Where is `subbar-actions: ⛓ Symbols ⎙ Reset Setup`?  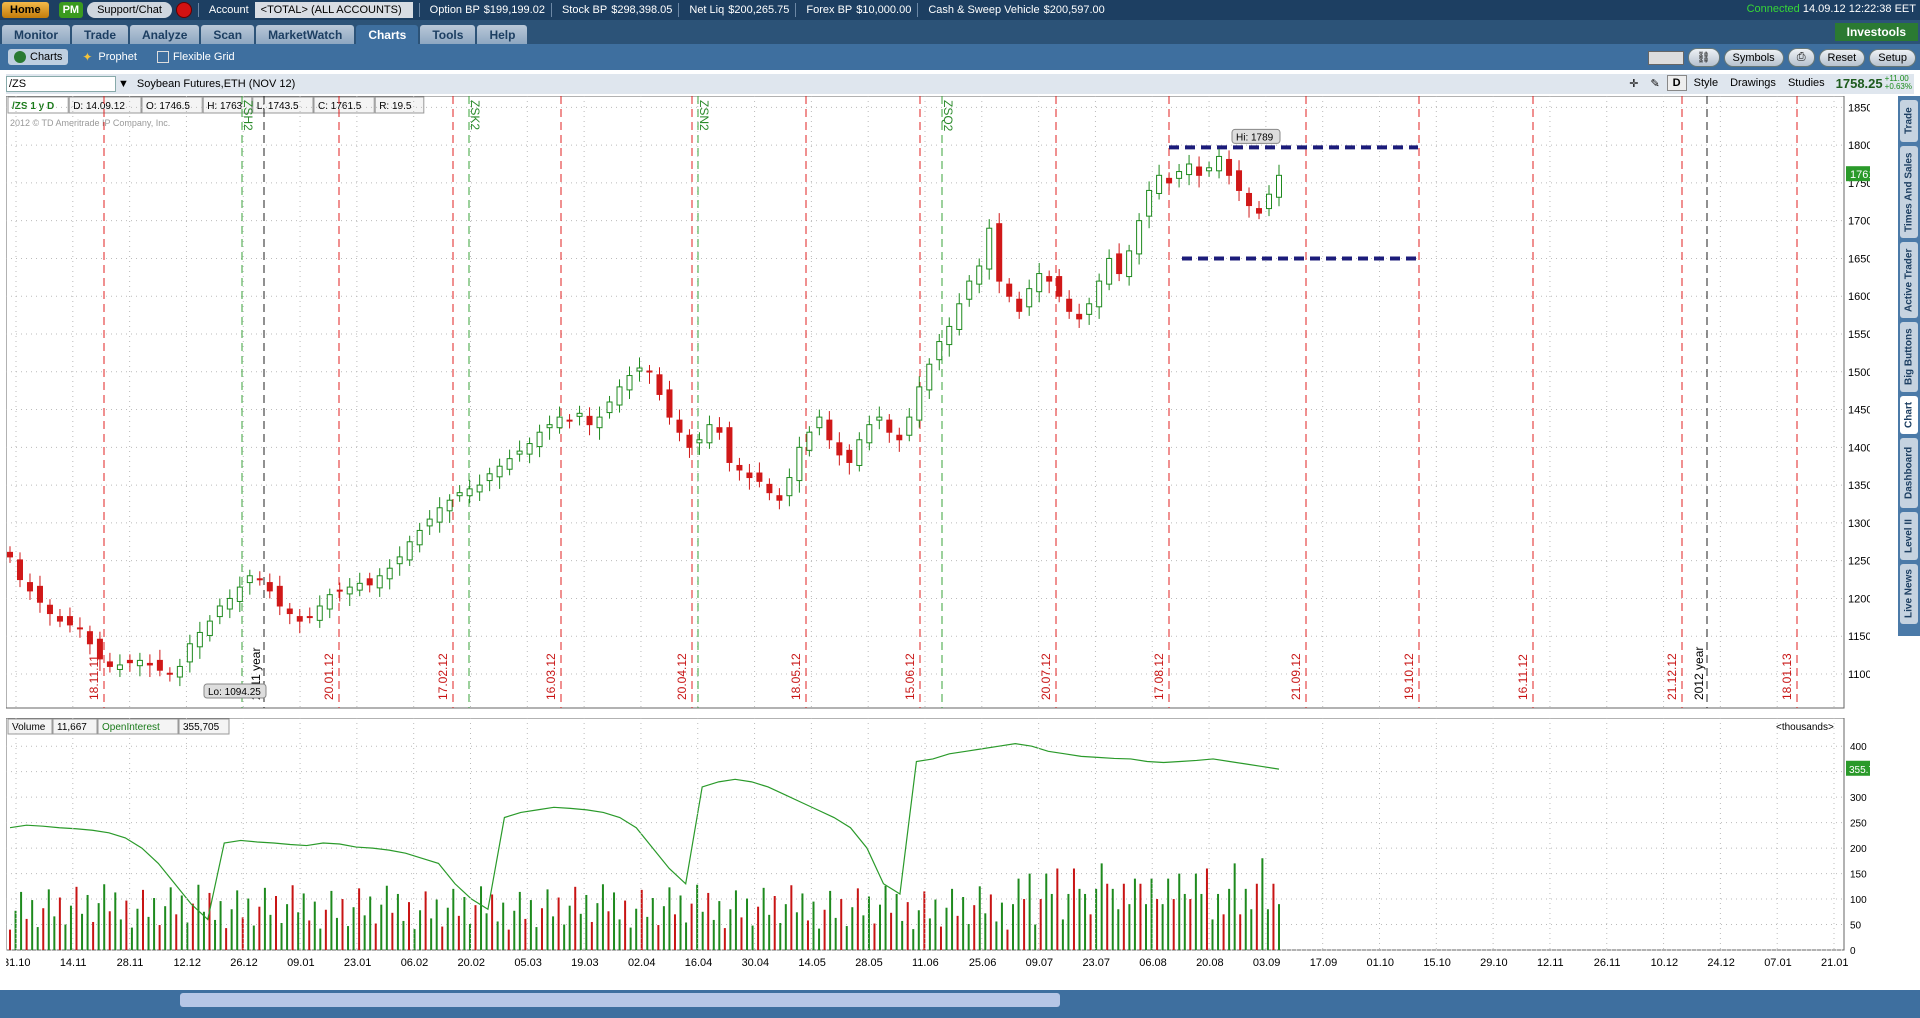 subbar-actions: ⛓ Symbols ⎙ Reset Setup is located at coordinates (1781, 57).